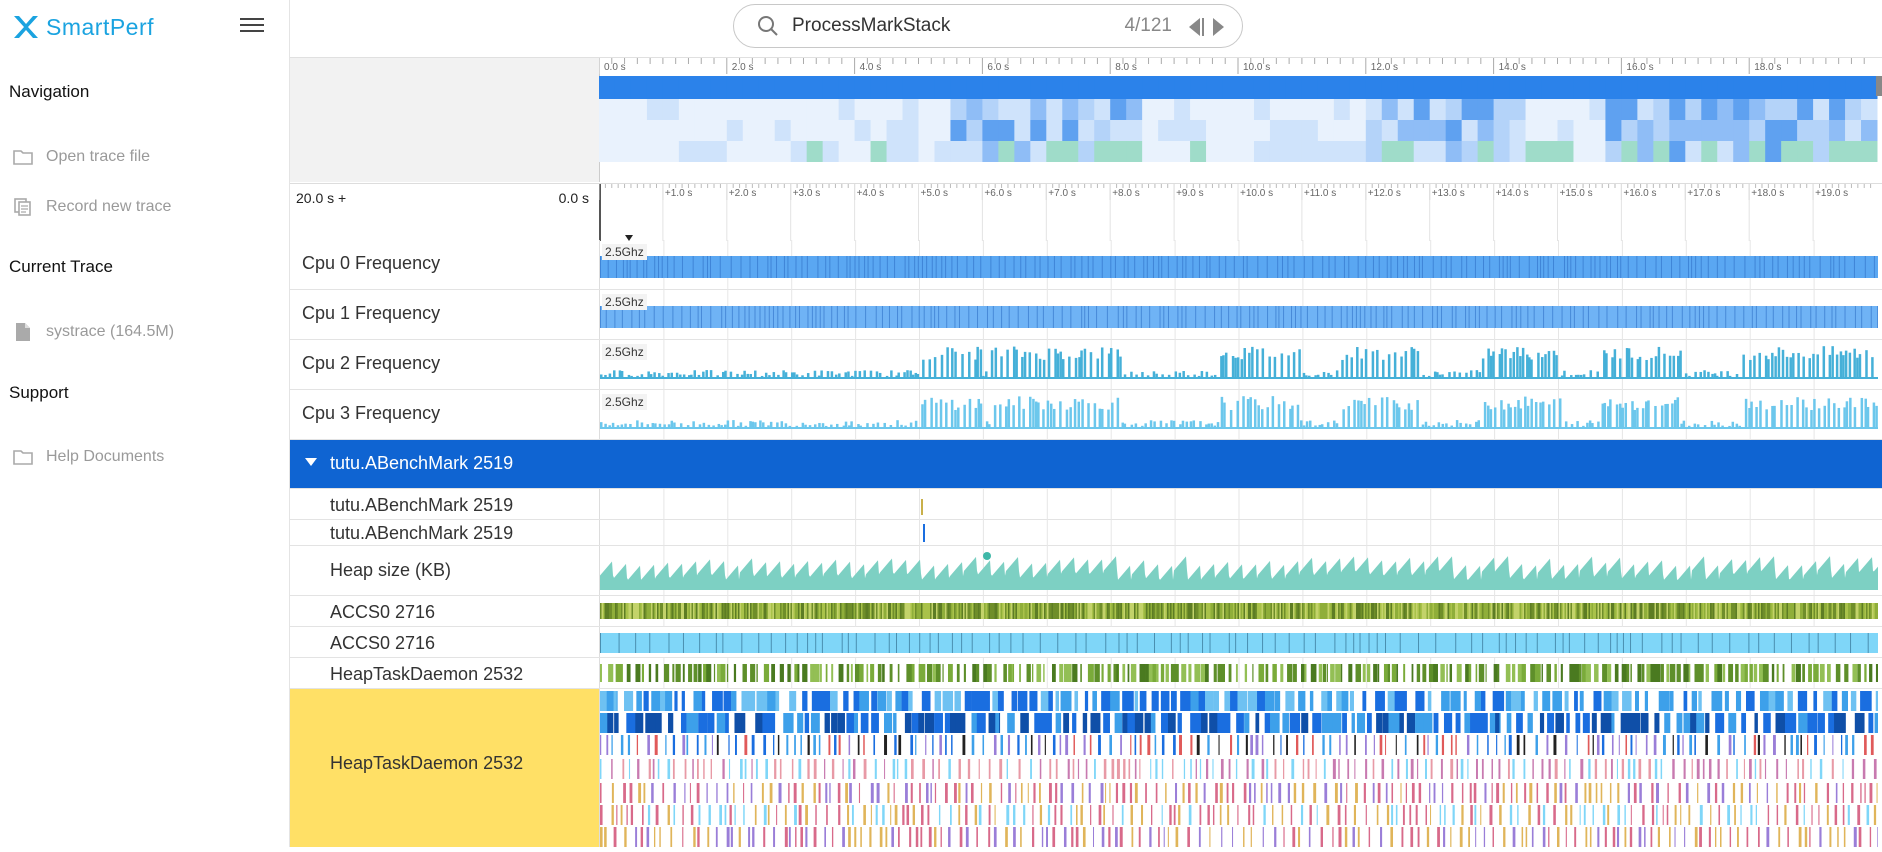 Image resolution: width=1882 pixels, height=852 pixels. I want to click on track-thread-main-2: tutu.ABenchMark 2519, so click(1086, 533).